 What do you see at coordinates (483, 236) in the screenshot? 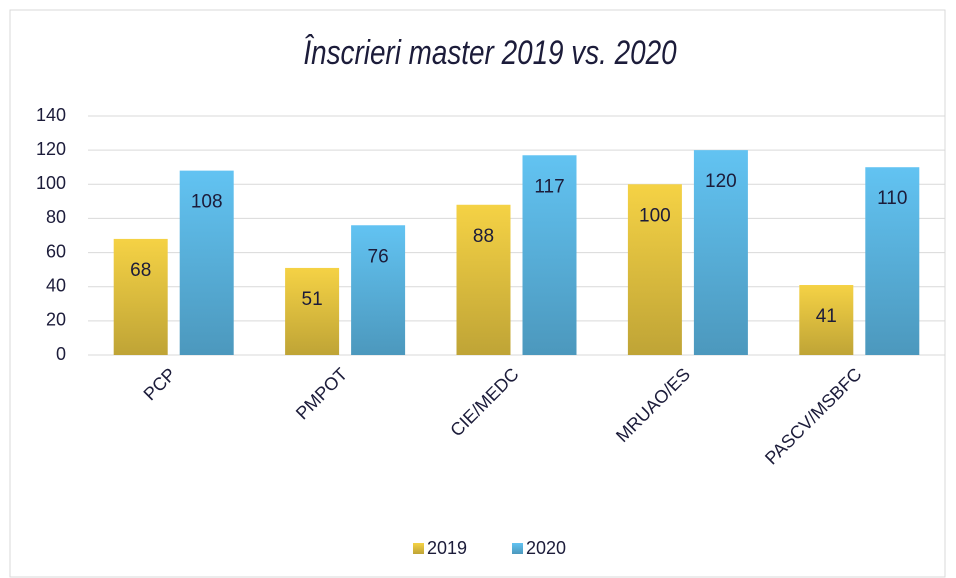
I see `data-label: 88` at bounding box center [483, 236].